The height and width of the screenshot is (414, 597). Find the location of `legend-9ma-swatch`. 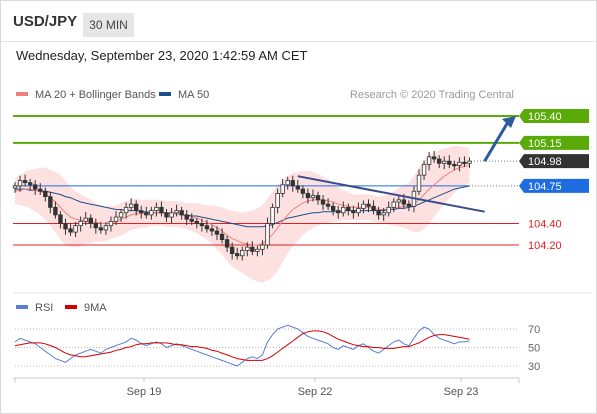

legend-9ma-swatch is located at coordinates (71, 307).